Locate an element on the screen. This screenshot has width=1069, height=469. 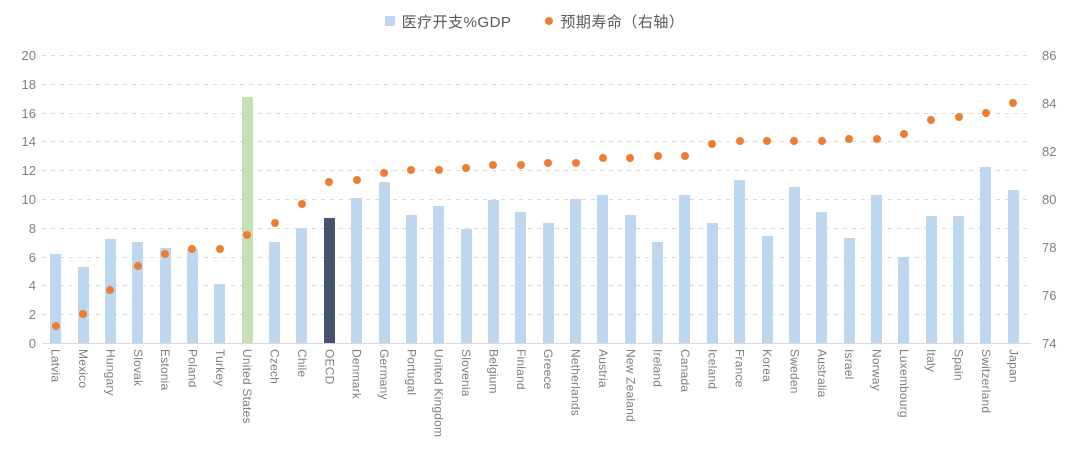
x-axis-label: Norway is located at coordinates (876, 370).